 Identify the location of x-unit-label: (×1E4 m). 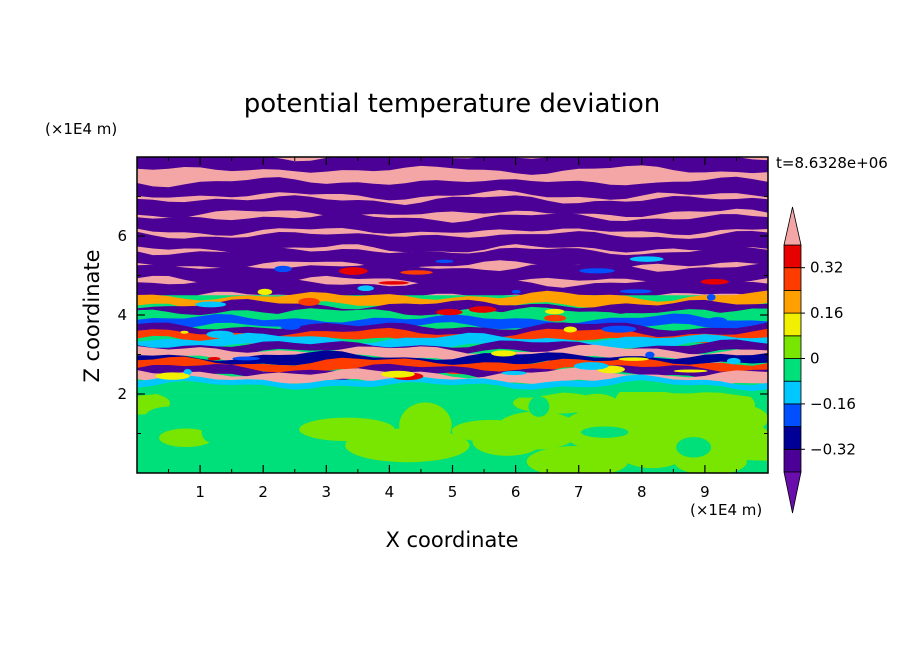
(726, 510).